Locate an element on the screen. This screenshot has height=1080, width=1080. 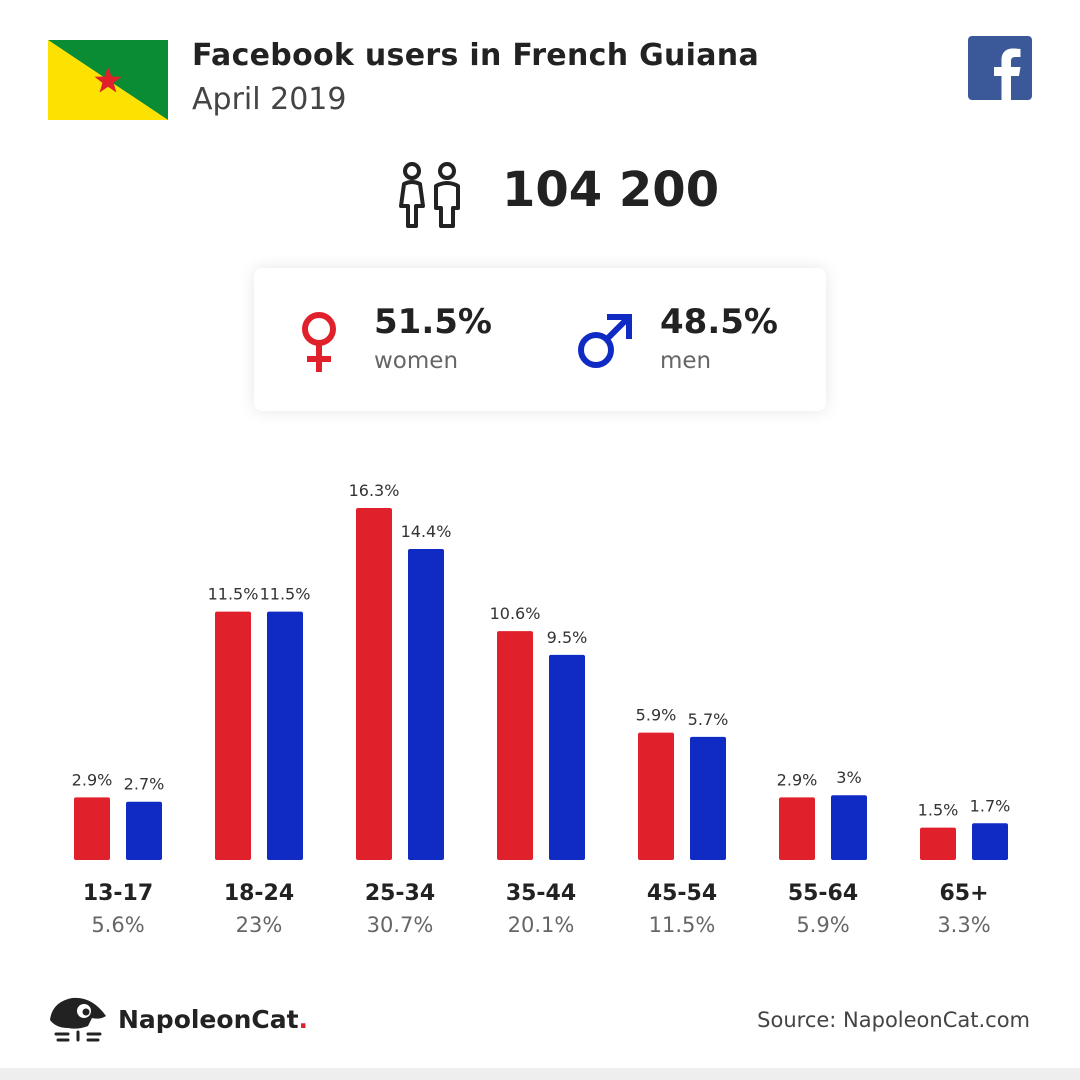
total-users: 104 200 is located at coordinates (611, 190).